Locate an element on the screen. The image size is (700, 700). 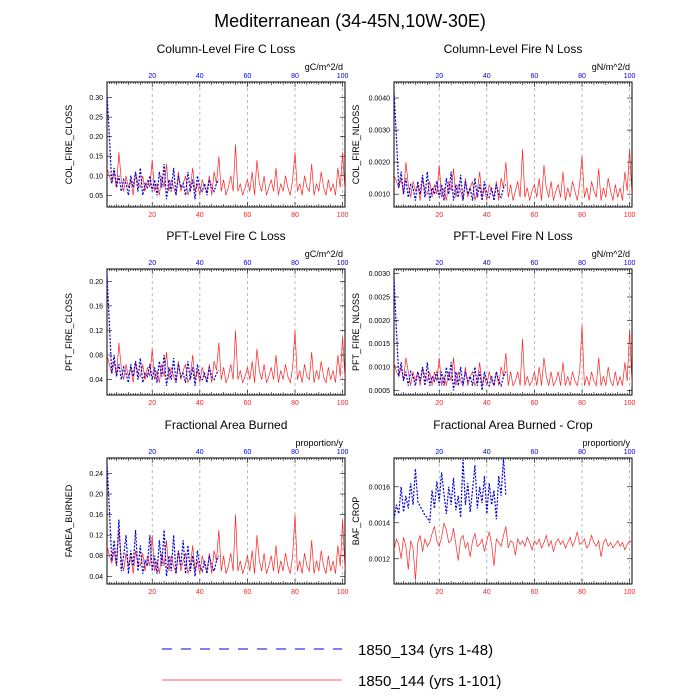
figure-title: Mediterranean (34-45N,10W-30E) is located at coordinates (350, 21).